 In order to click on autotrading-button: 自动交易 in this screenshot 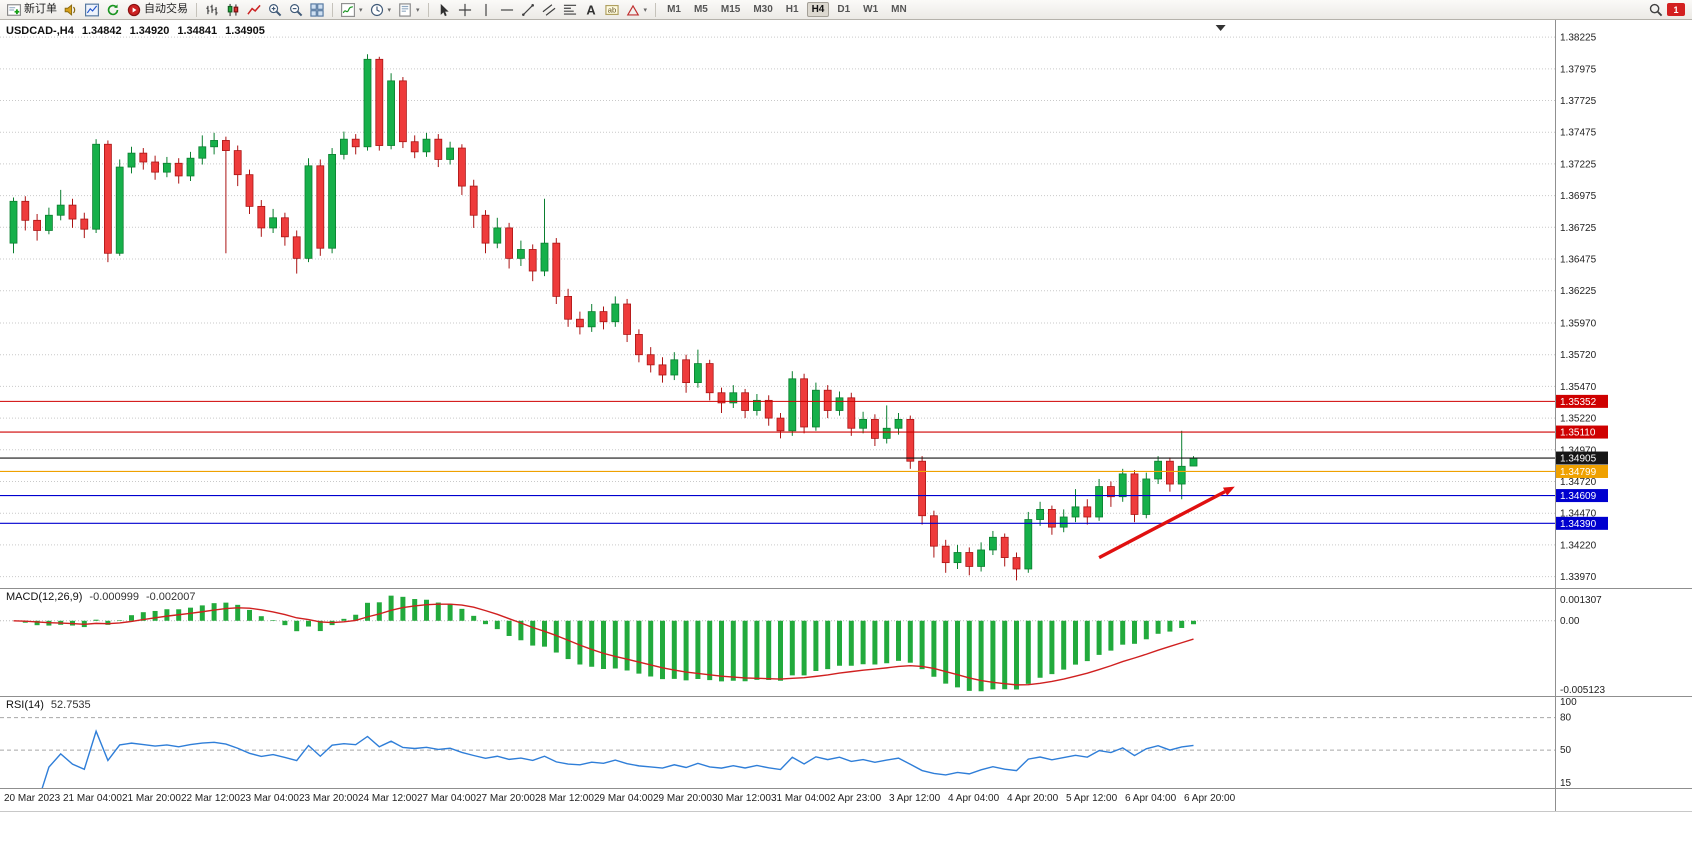, I will do `click(157, 9)`.